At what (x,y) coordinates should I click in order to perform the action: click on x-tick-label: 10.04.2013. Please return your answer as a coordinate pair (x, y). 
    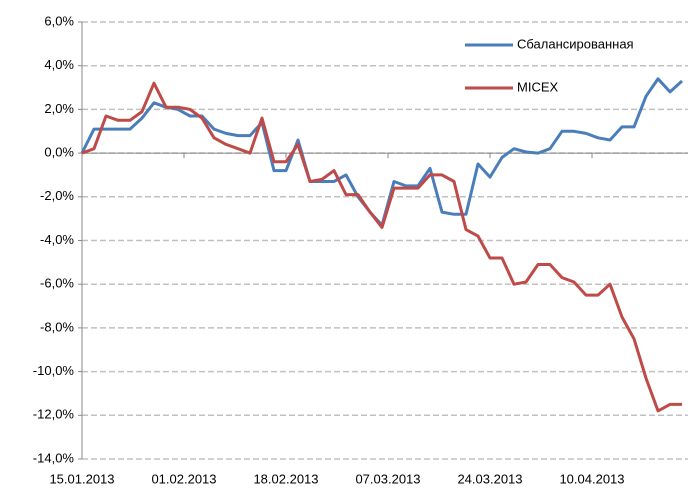
    Looking at the image, I should click on (591, 478).